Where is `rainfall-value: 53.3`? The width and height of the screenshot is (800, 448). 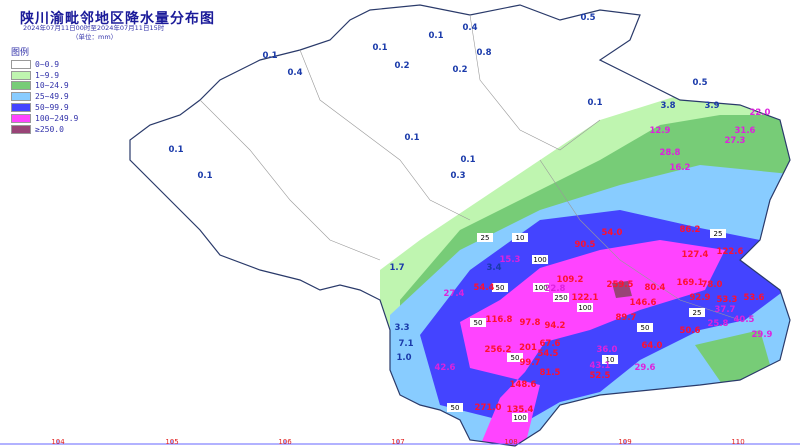 rainfall-value: 53.3 is located at coordinates (727, 300).